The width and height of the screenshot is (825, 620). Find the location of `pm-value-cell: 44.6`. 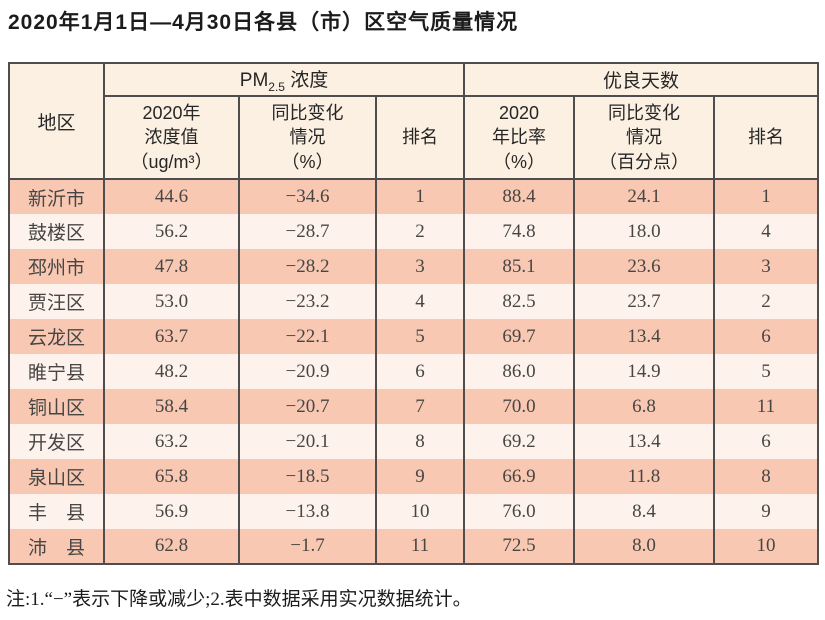

pm-value-cell: 44.6 is located at coordinates (171, 196).